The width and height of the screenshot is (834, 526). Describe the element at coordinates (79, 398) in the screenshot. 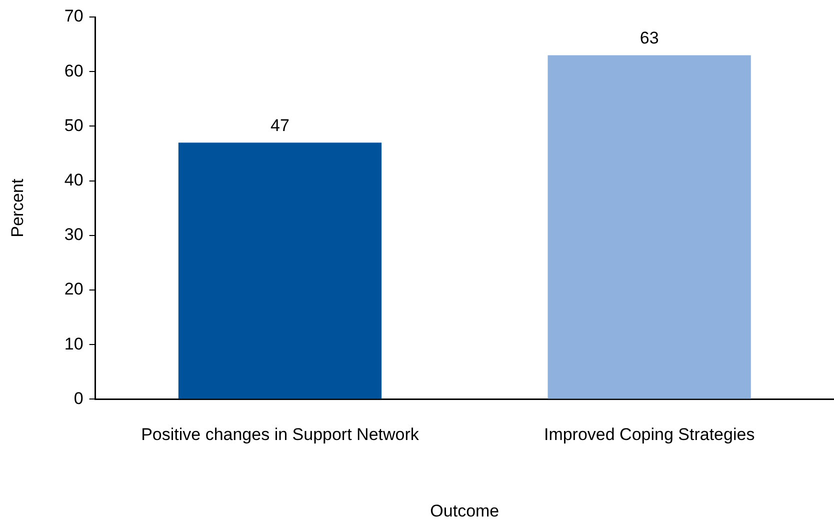

I see `y-tick-label: 0` at that location.